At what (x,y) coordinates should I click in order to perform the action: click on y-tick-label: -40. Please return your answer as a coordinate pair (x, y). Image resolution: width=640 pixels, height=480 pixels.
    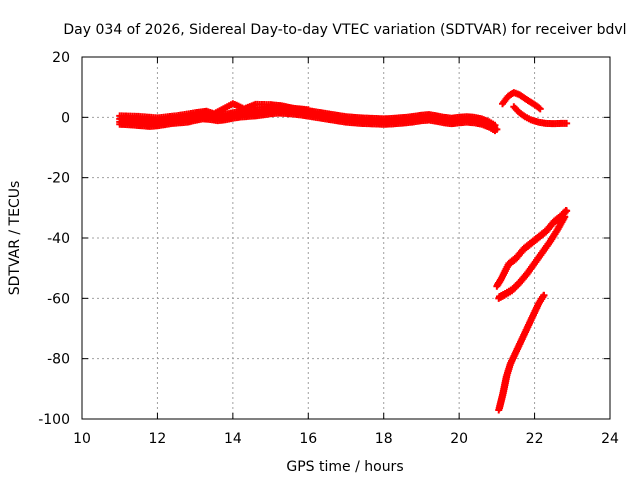
    Looking at the image, I should click on (58, 239).